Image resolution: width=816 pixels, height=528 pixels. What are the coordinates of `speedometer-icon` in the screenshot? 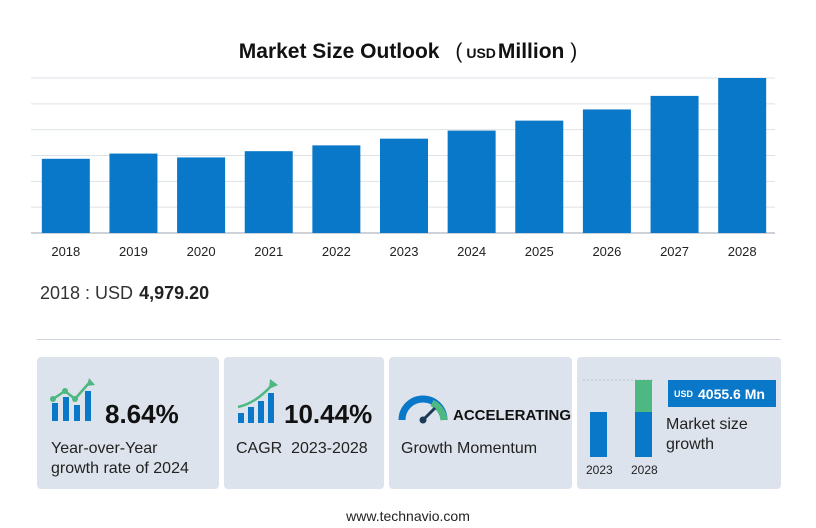 It's located at (423, 409).